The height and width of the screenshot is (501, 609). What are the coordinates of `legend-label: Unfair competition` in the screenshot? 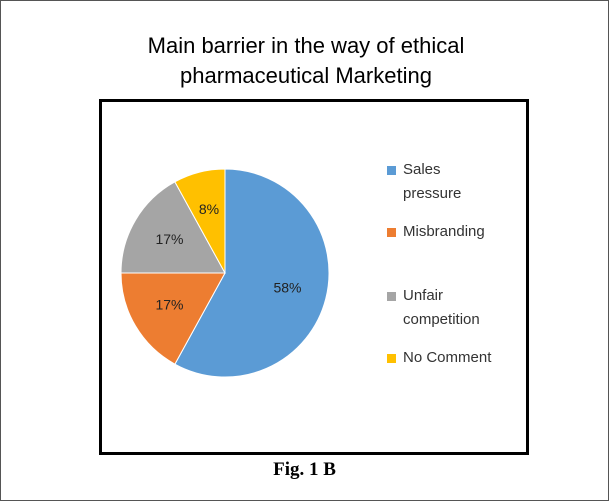 It's located at (441, 307).